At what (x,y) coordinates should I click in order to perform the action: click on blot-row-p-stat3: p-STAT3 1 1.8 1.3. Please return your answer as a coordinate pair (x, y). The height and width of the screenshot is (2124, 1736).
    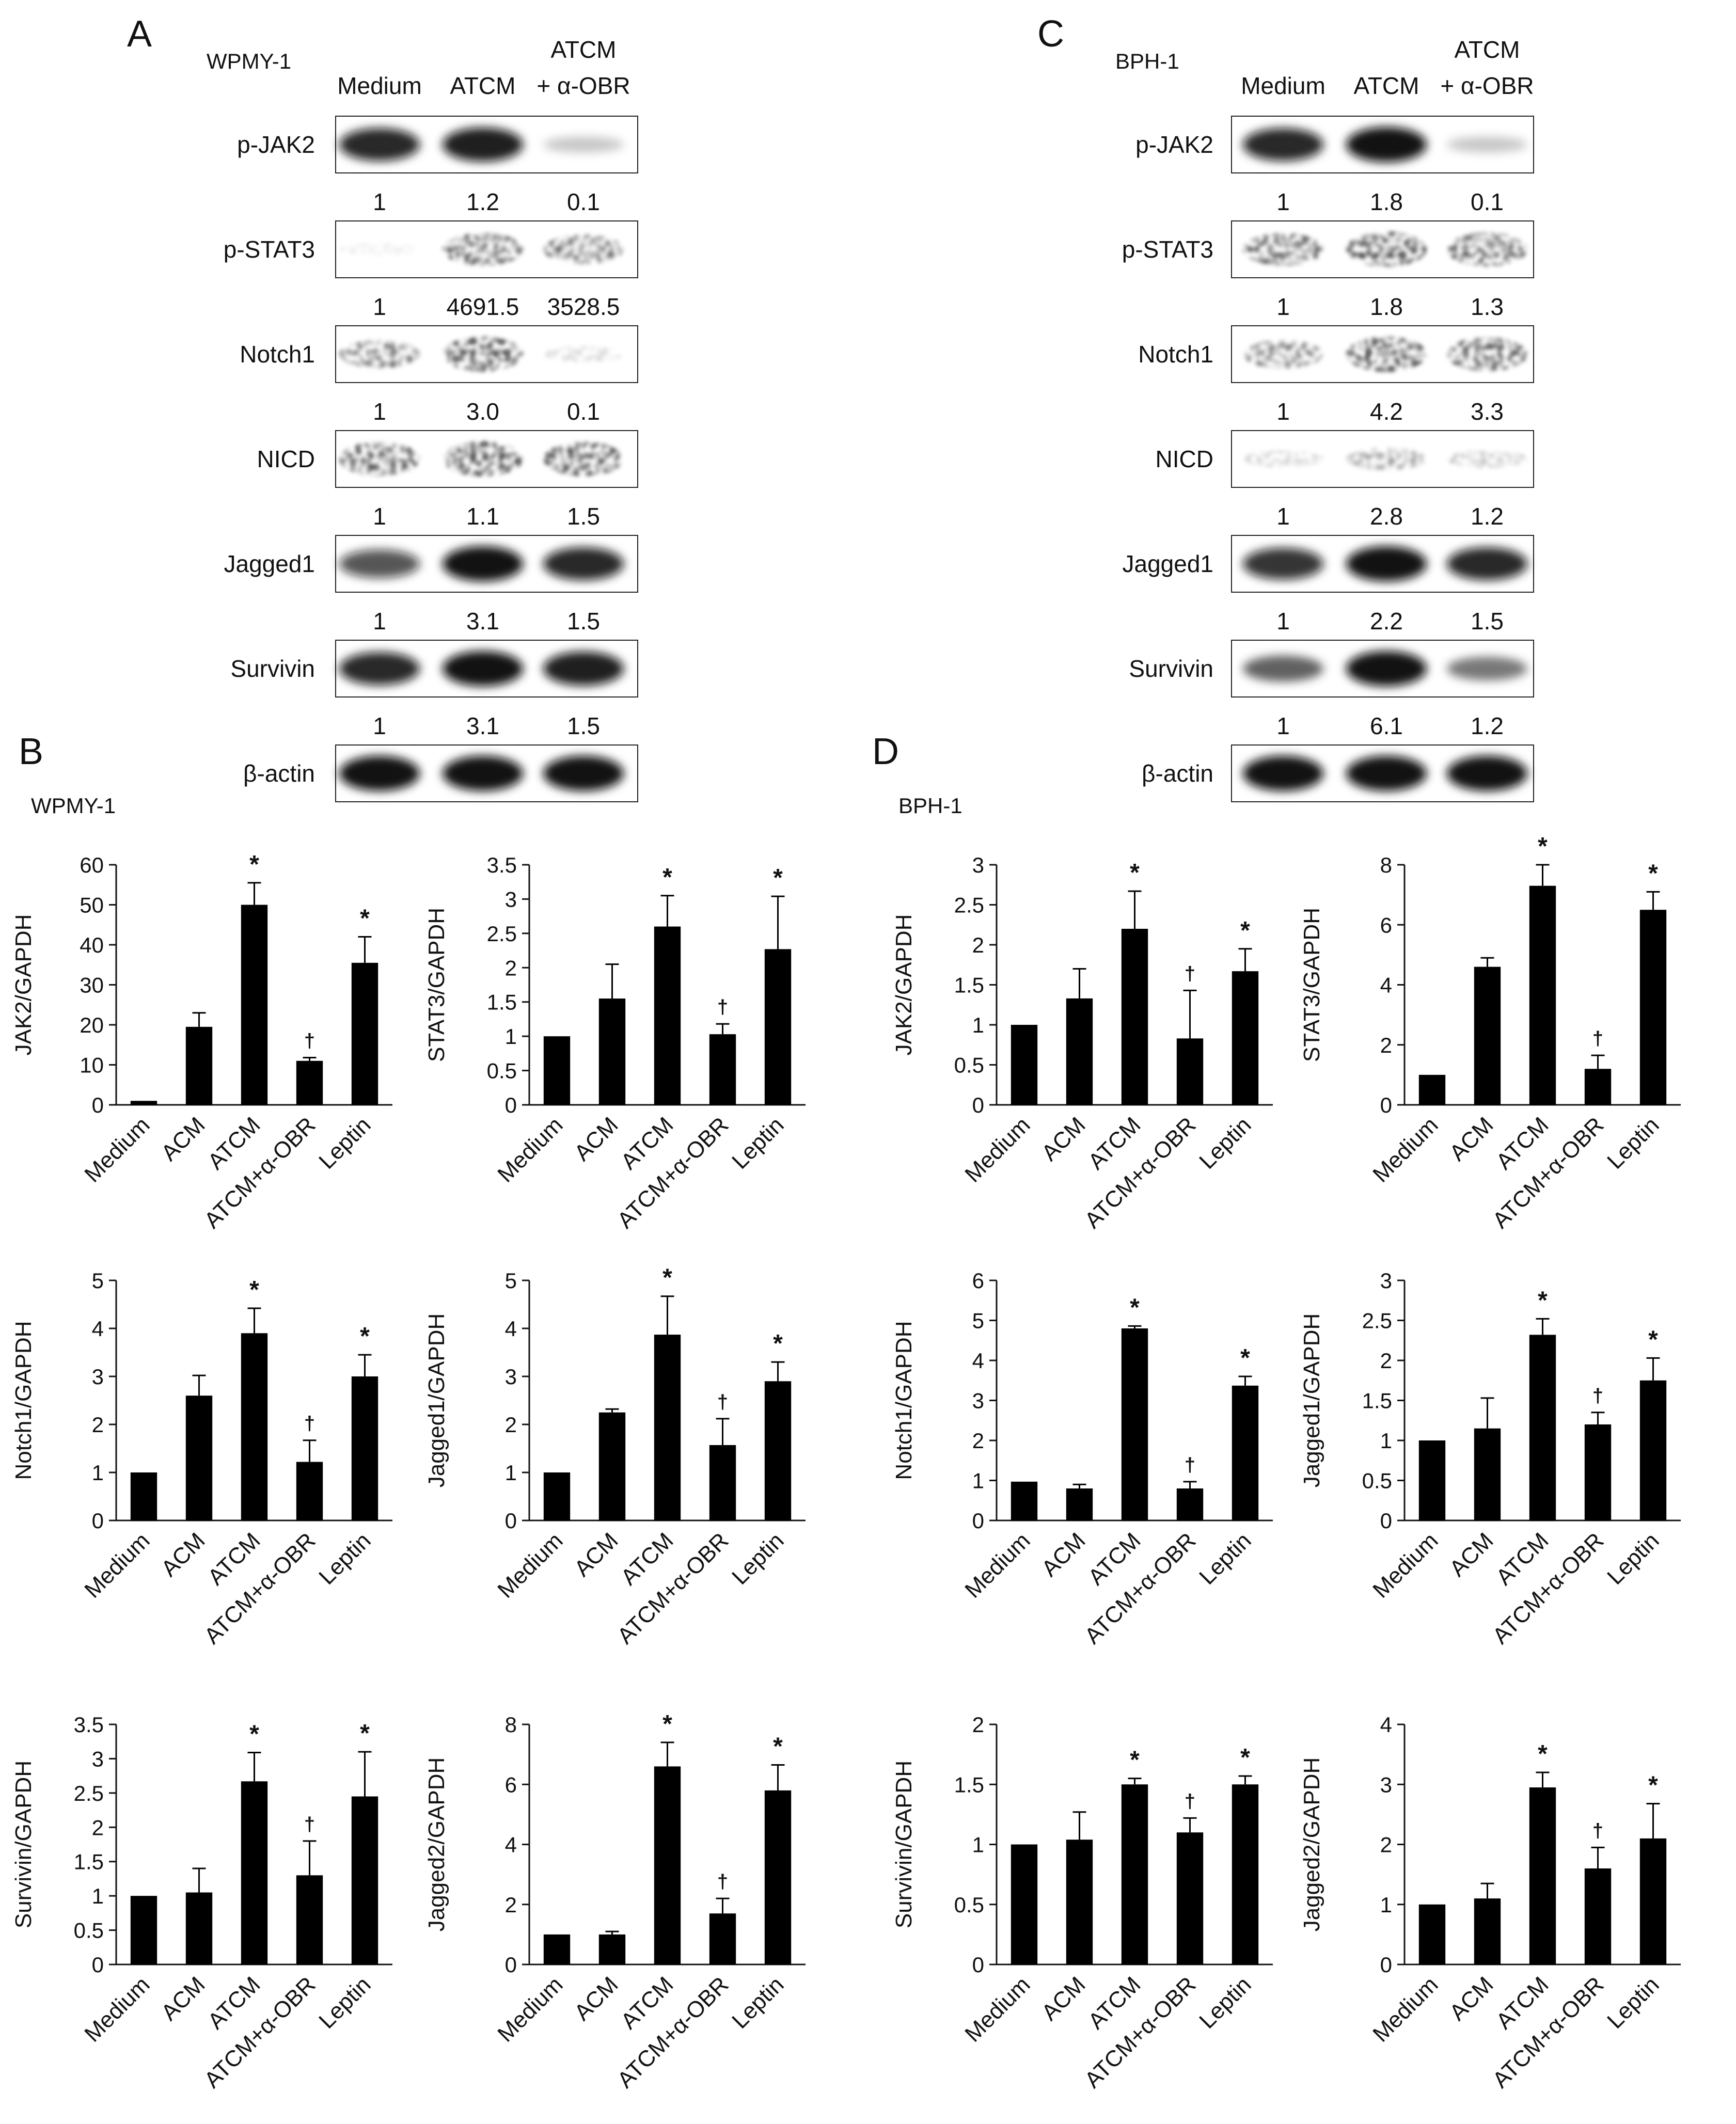
    Looking at the image, I should click on (1328, 270).